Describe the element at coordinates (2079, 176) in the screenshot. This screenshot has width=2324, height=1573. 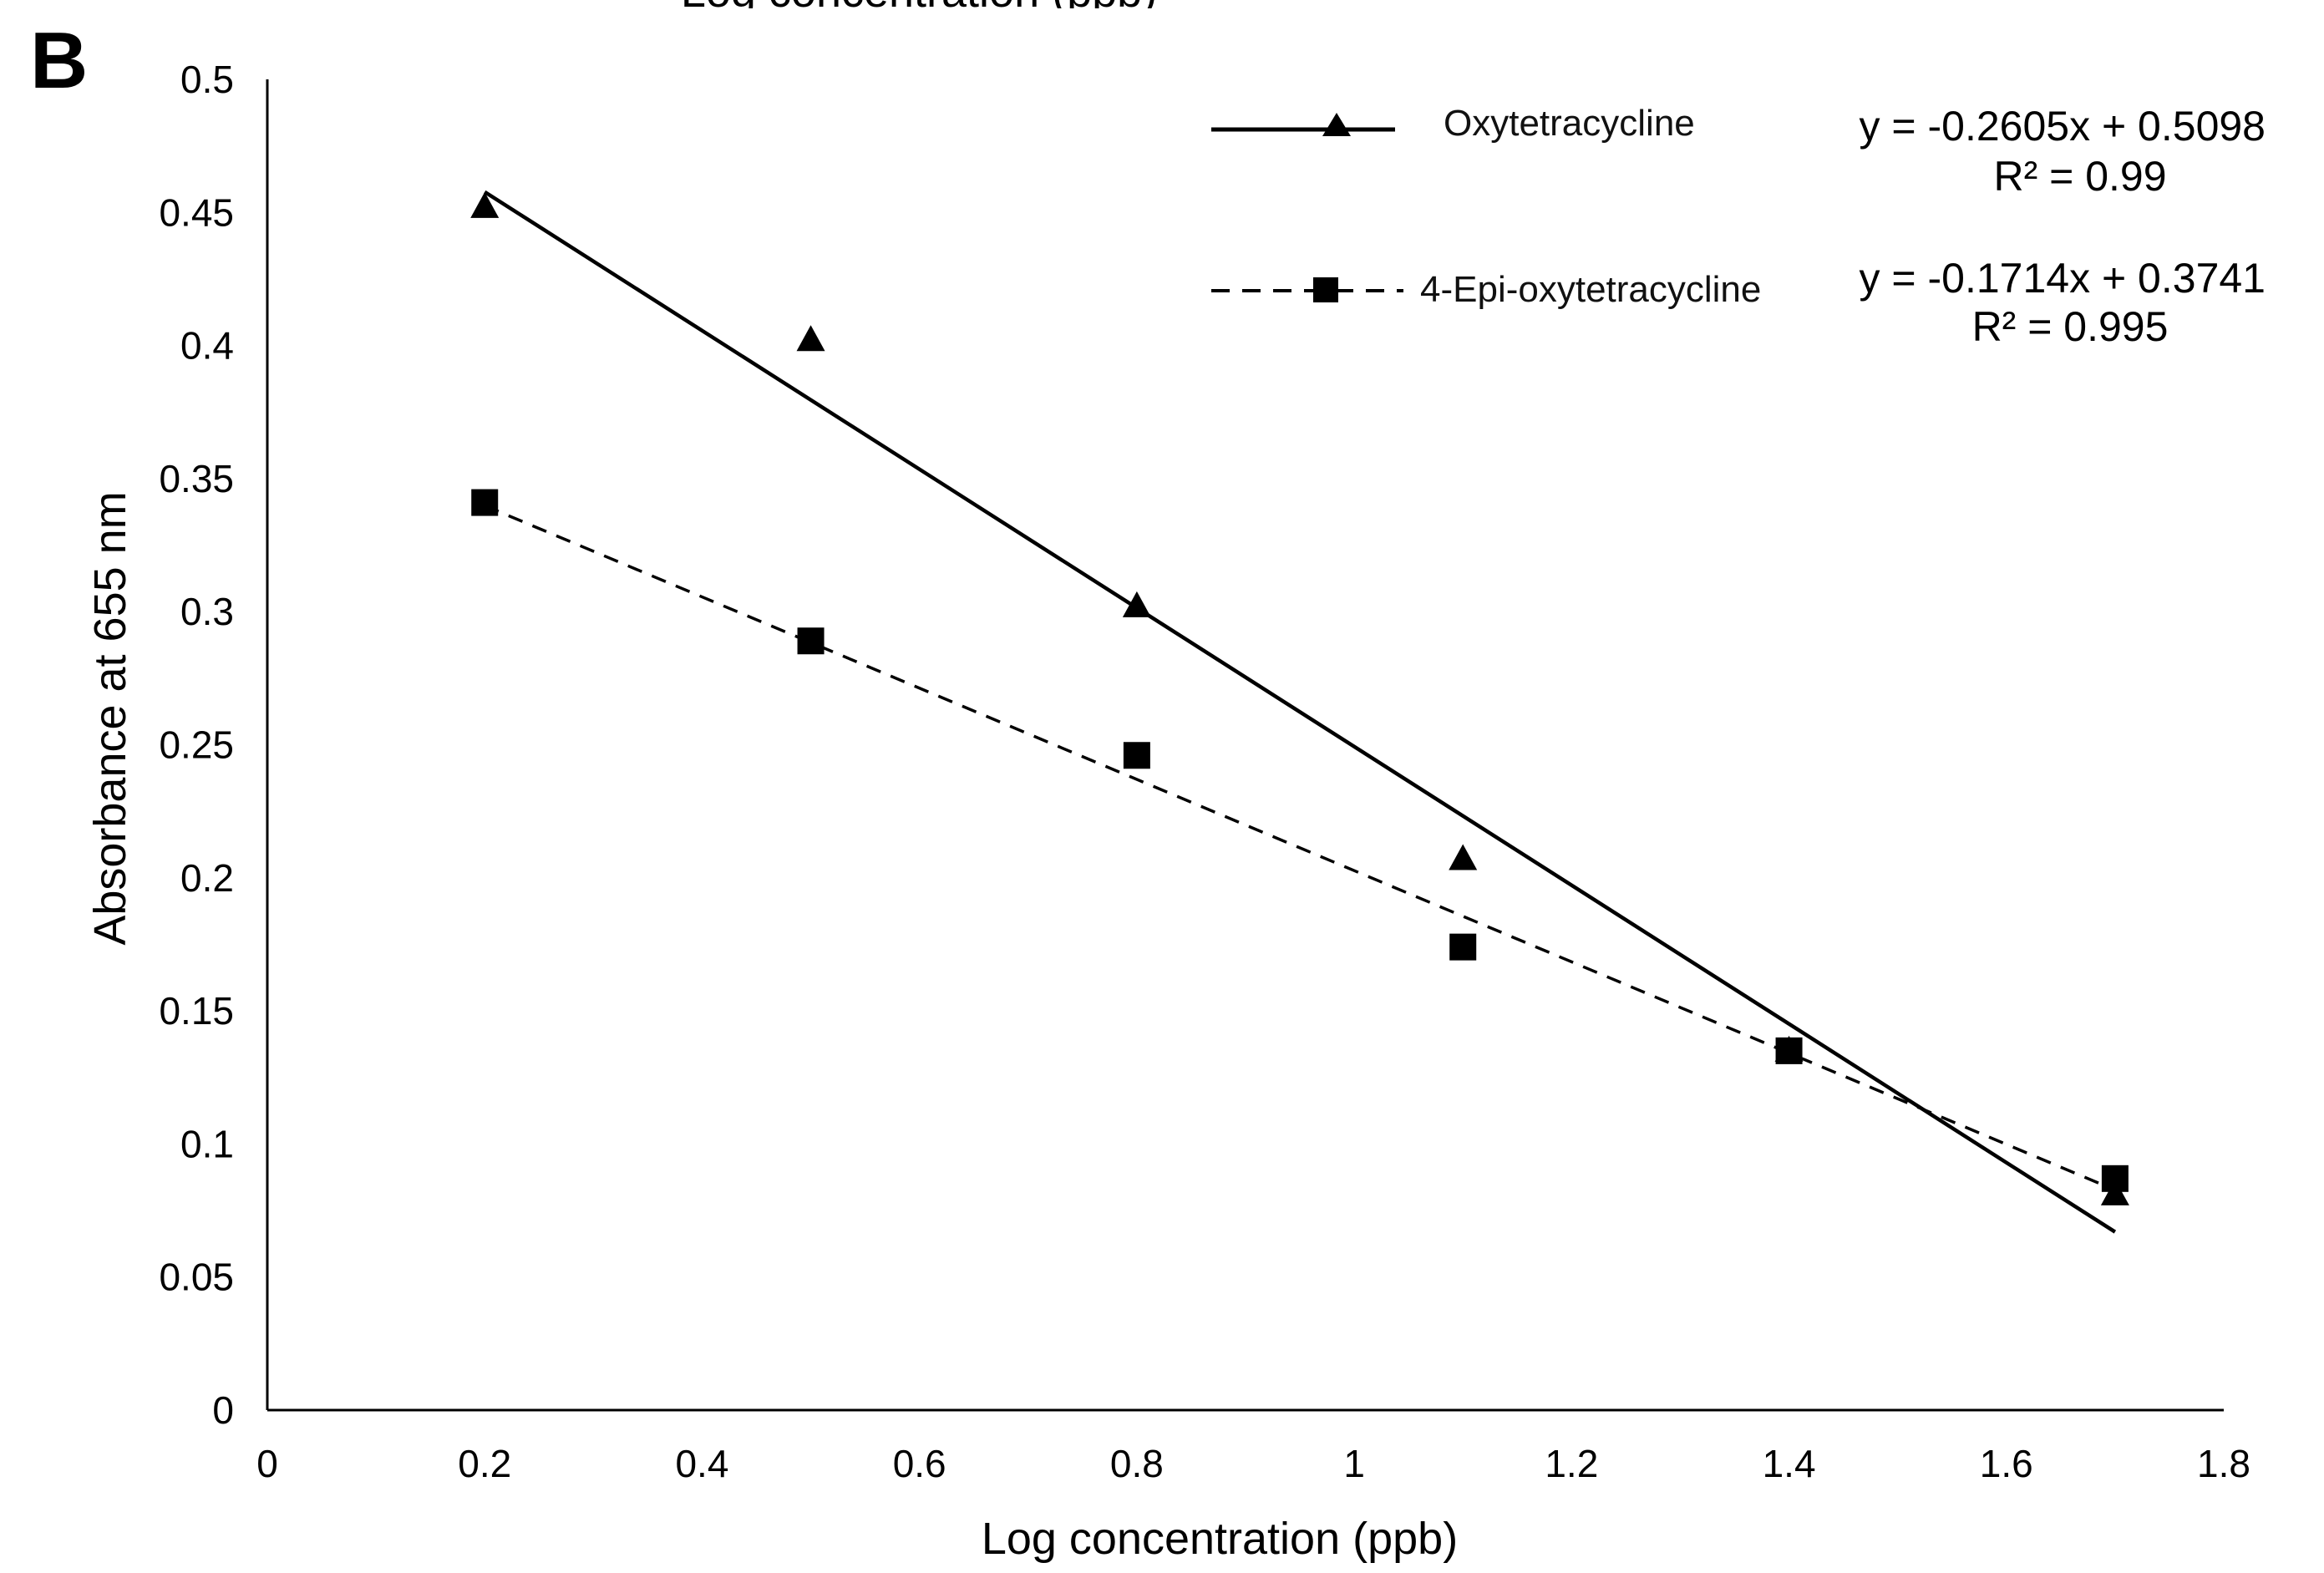
I see `r-squared-oxytetracycline: R² = 0.99` at that location.